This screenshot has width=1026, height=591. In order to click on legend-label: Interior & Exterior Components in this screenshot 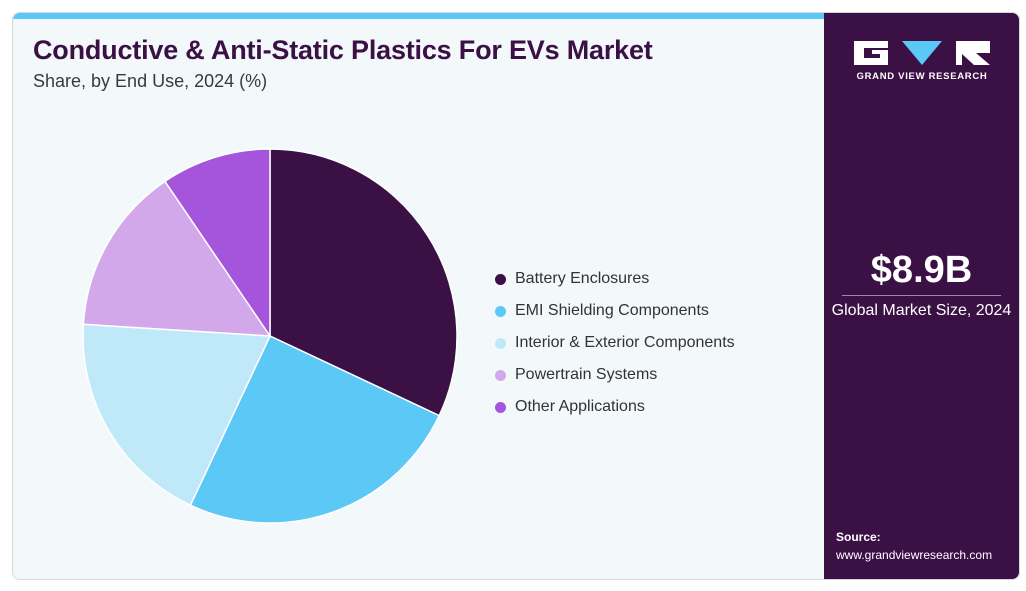, I will do `click(625, 342)`.